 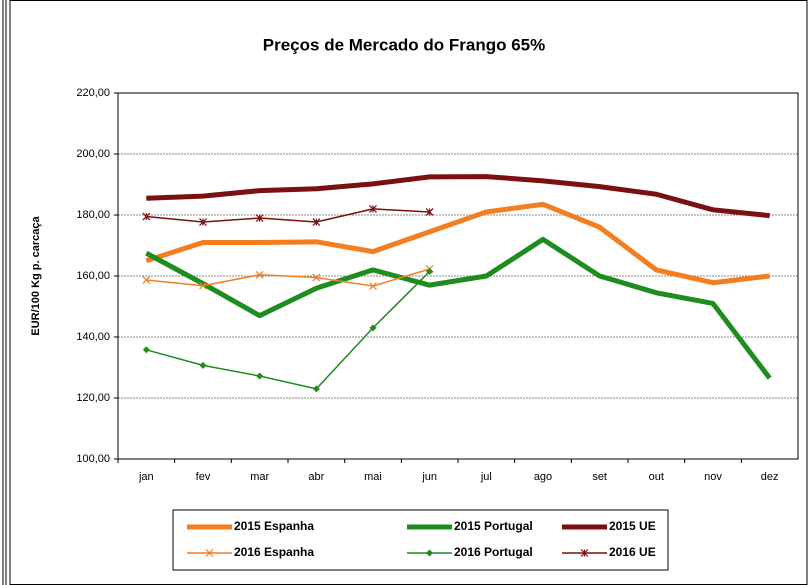 I want to click on x-tick-label: nov, so click(x=713, y=477).